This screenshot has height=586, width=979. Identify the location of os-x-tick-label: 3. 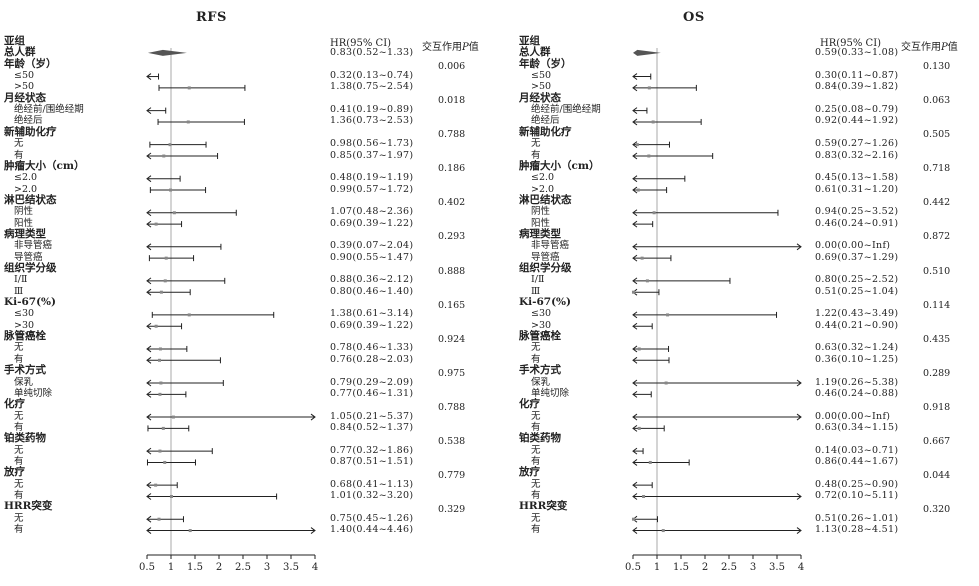
(753, 567).